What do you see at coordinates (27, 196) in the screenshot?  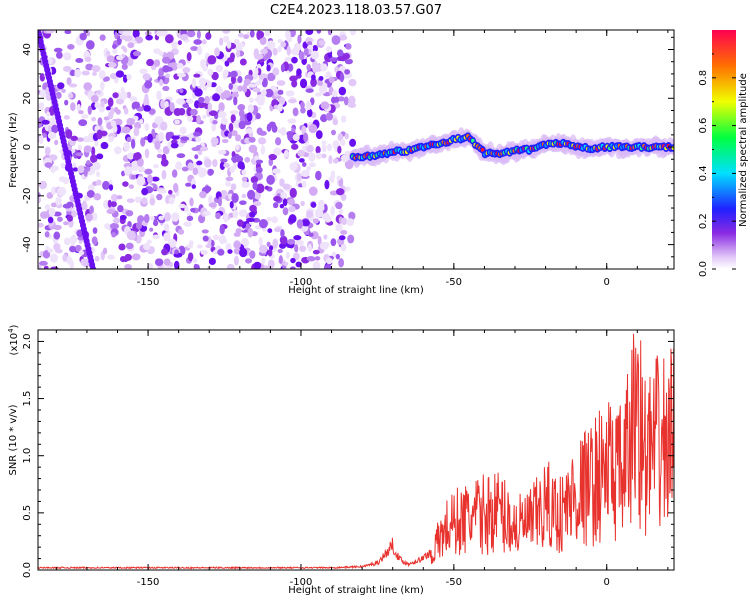 I see `spectrogram-y-tick-label: -20` at bounding box center [27, 196].